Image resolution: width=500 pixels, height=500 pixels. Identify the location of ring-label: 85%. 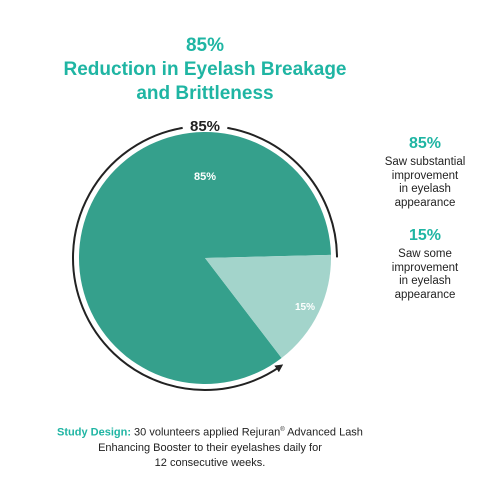
(205, 126).